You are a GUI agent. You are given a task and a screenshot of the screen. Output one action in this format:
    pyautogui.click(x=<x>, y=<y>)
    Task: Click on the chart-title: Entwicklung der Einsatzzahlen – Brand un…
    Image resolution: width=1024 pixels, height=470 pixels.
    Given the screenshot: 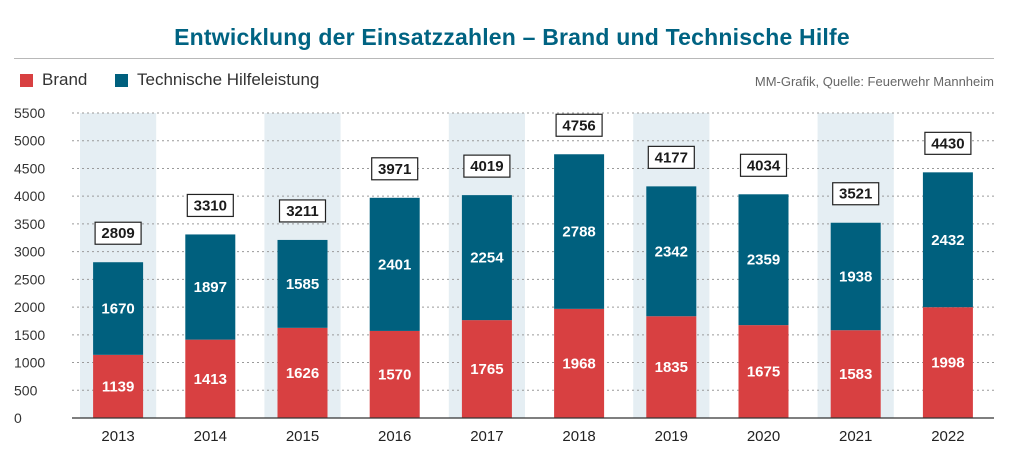 What is the action you would take?
    pyautogui.click(x=512, y=37)
    